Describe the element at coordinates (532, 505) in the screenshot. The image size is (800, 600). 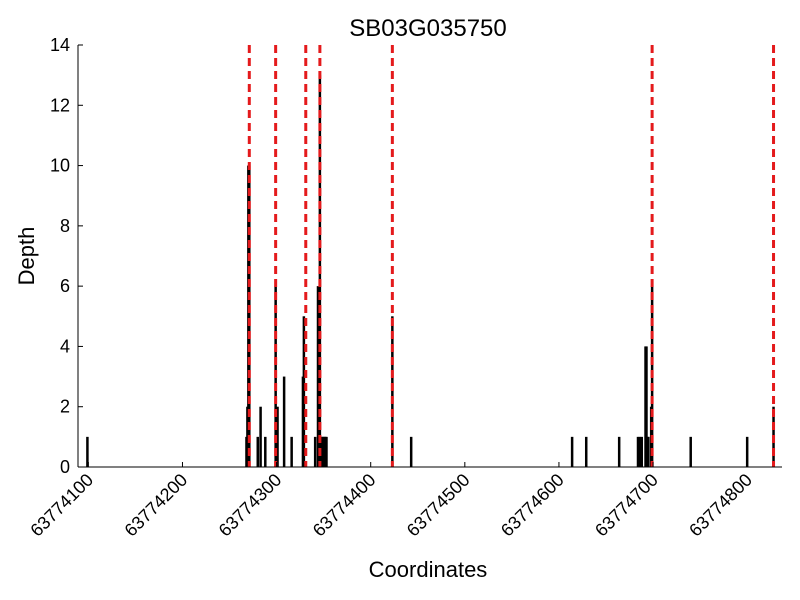
I see `x-tick-label: 63774600` at that location.